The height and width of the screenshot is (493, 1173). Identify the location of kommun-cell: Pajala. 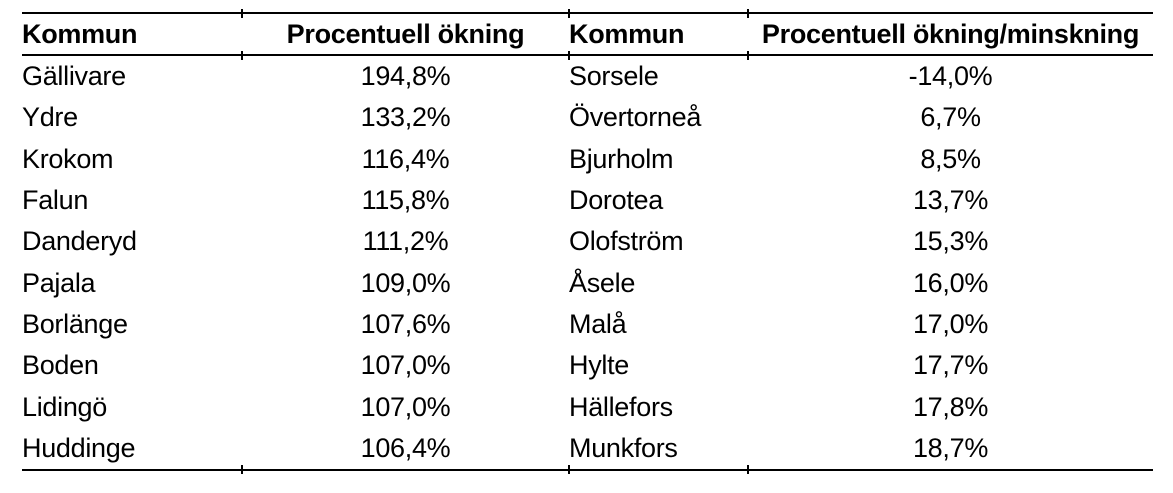
(59, 282).